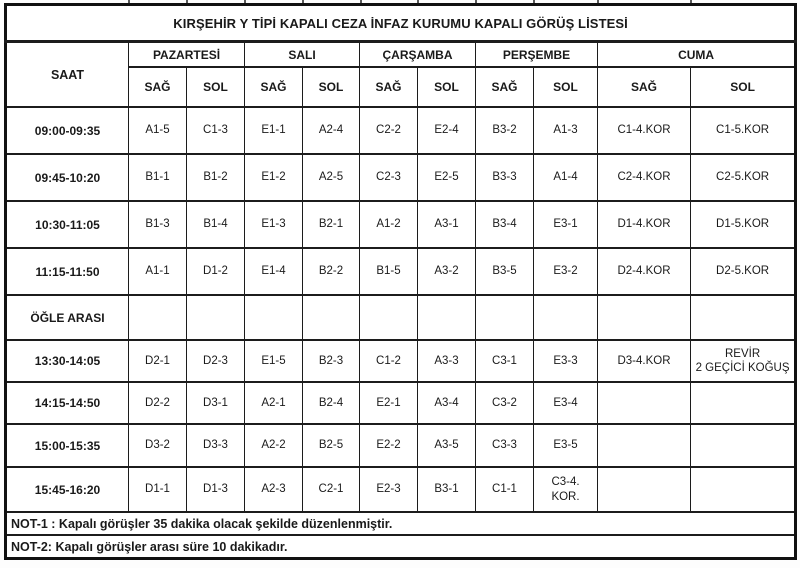 This screenshot has height=568, width=800. I want to click on schedule-cell: B1-5, so click(388, 271).